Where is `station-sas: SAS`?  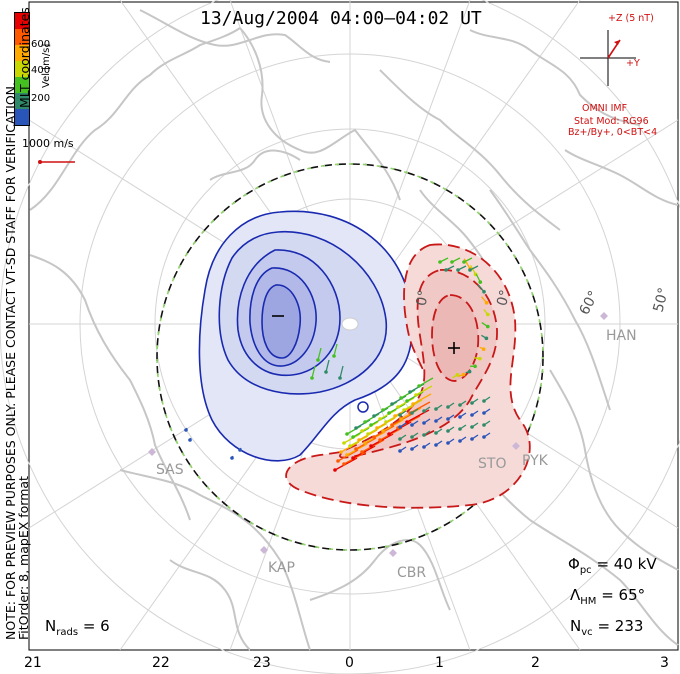
station-sas: SAS is located at coordinates (170, 470).